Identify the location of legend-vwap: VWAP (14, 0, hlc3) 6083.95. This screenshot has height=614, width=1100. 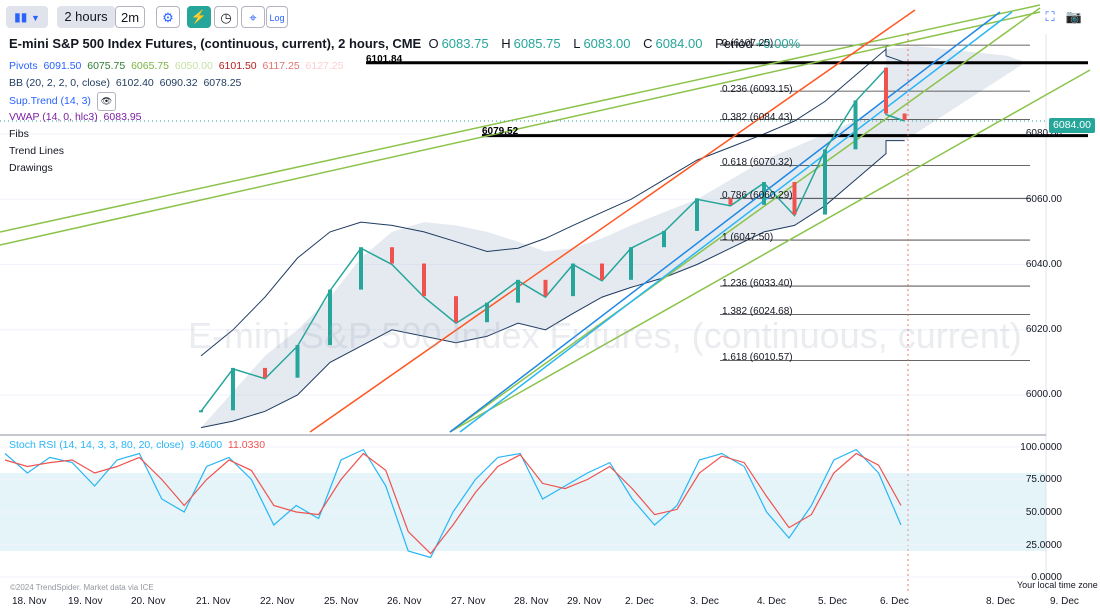
(176, 117).